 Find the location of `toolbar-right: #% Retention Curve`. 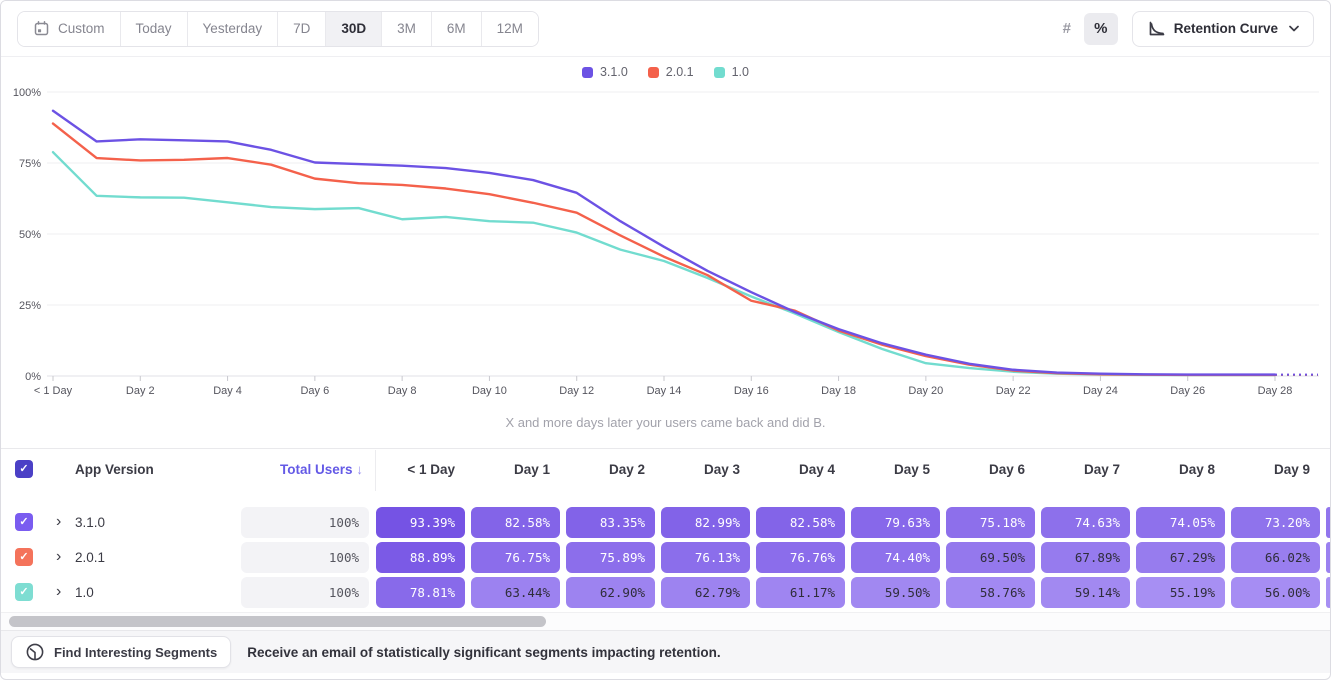

toolbar-right: #% Retention Curve is located at coordinates (1182, 28).